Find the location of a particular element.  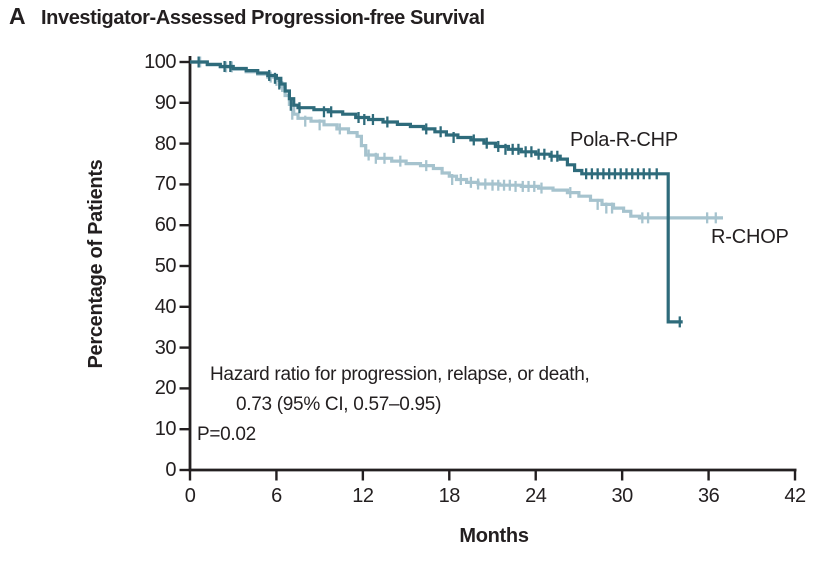

hazard-ratio-annotation-line2: 0.73 (95% CI, 0.57–0.95) is located at coordinates (339, 404).